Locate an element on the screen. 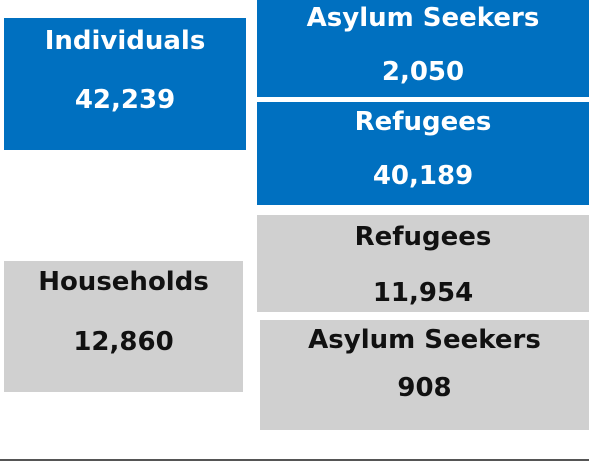 Image resolution: width=589 pixels, height=462 pixels. box-label: Individuals is located at coordinates (125, 41).